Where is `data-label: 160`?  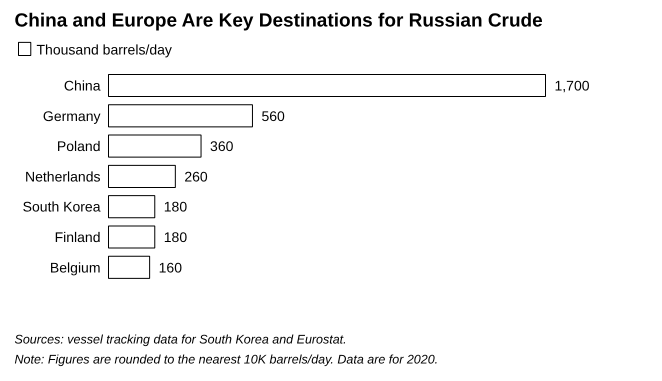 data-label: 160 is located at coordinates (170, 267).